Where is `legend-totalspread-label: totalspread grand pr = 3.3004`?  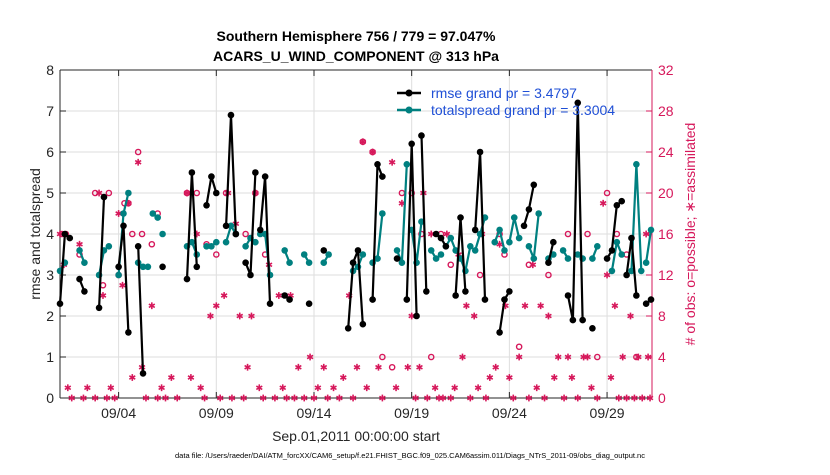 legend-totalspread-label: totalspread grand pr = 3.3004 is located at coordinates (523, 110).